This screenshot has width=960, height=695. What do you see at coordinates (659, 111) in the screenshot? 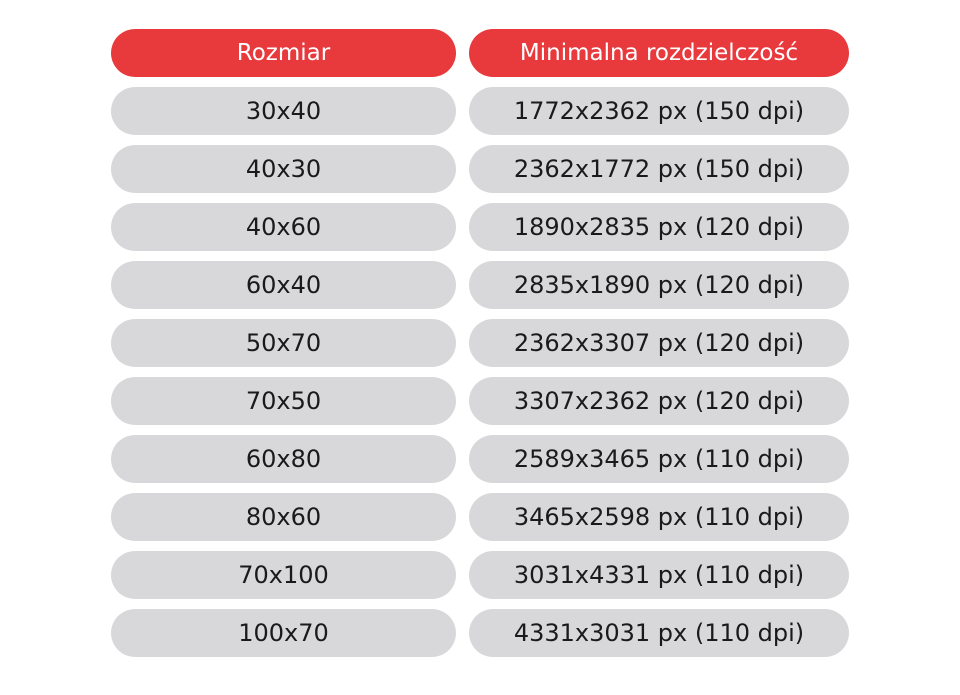
I see `resolution-cell: 1772x2362 px (150 dpi)` at bounding box center [659, 111].